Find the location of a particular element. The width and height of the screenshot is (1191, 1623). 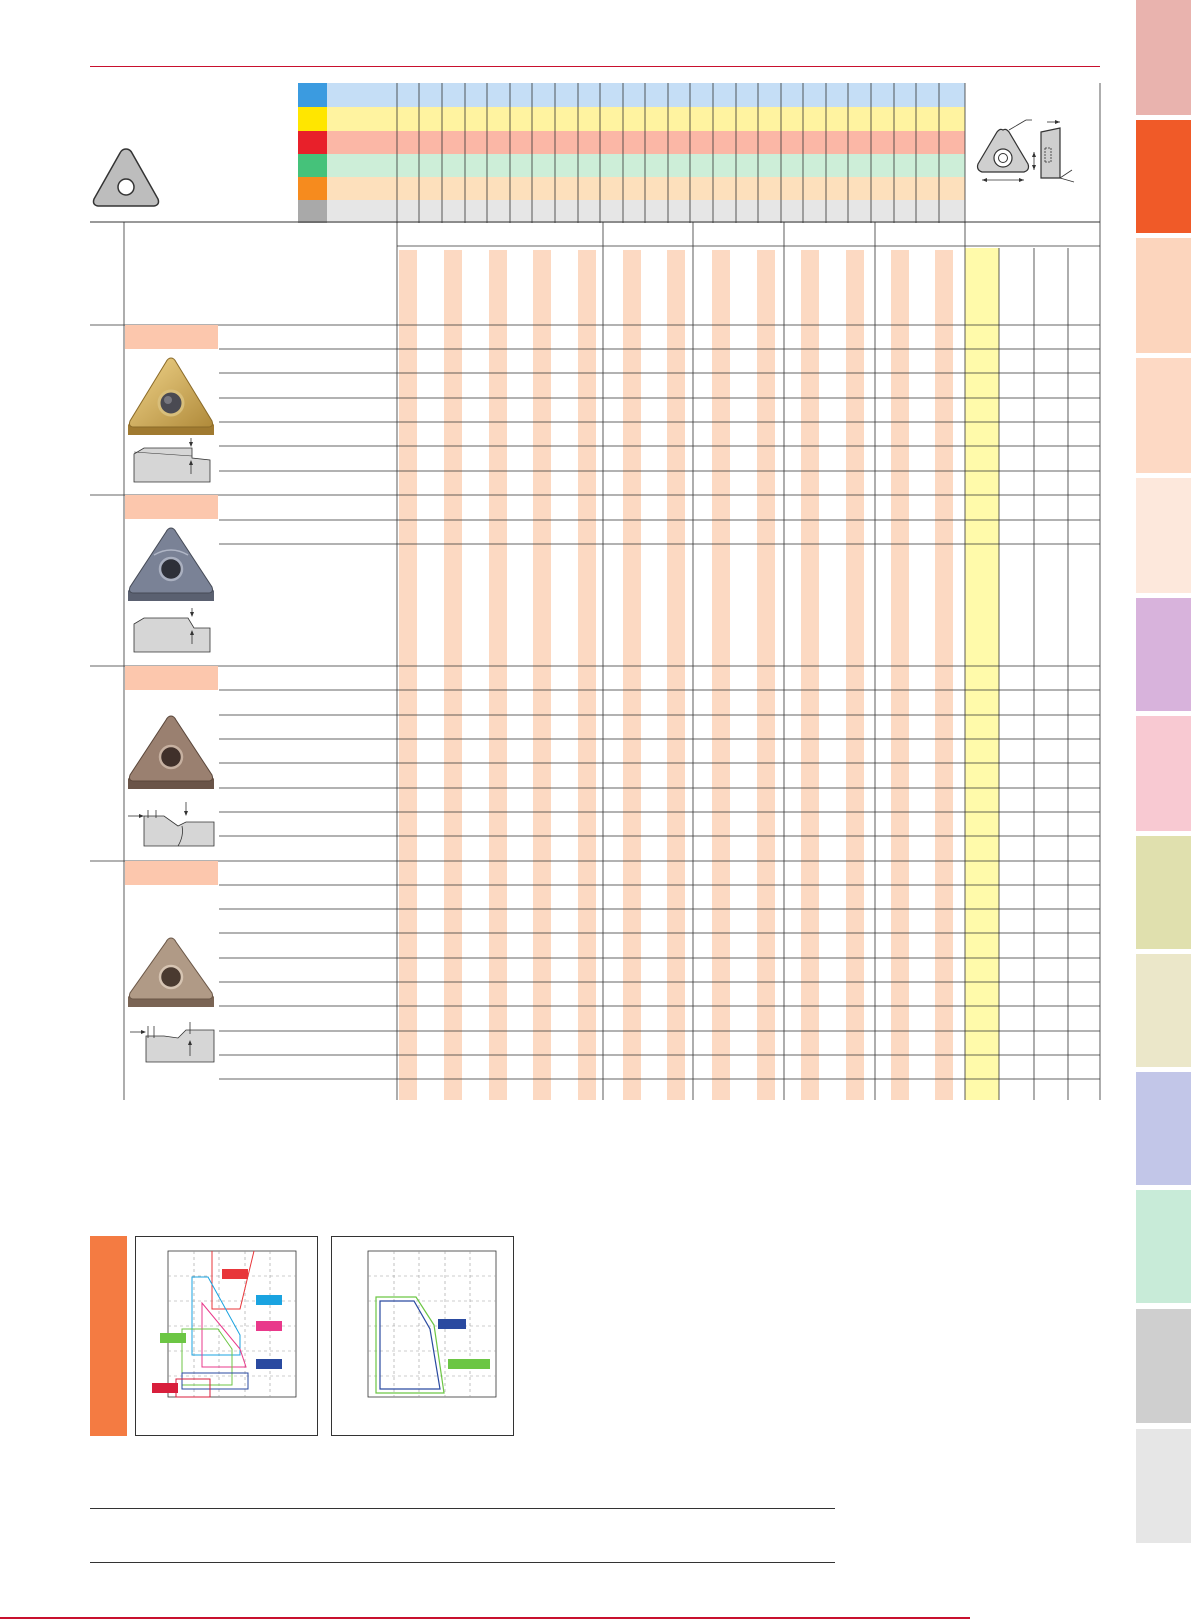

insert-photo-grey is located at coordinates (171, 565).